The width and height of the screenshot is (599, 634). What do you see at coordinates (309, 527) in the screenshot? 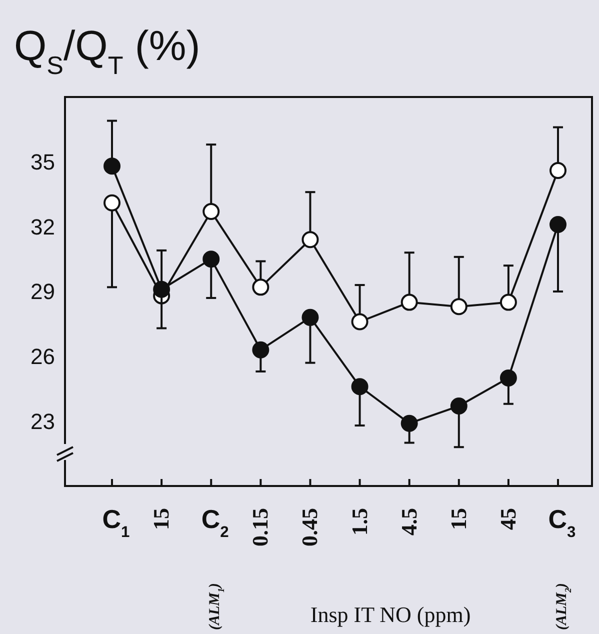
I see `x-tick-label: 0.45` at bounding box center [309, 527].